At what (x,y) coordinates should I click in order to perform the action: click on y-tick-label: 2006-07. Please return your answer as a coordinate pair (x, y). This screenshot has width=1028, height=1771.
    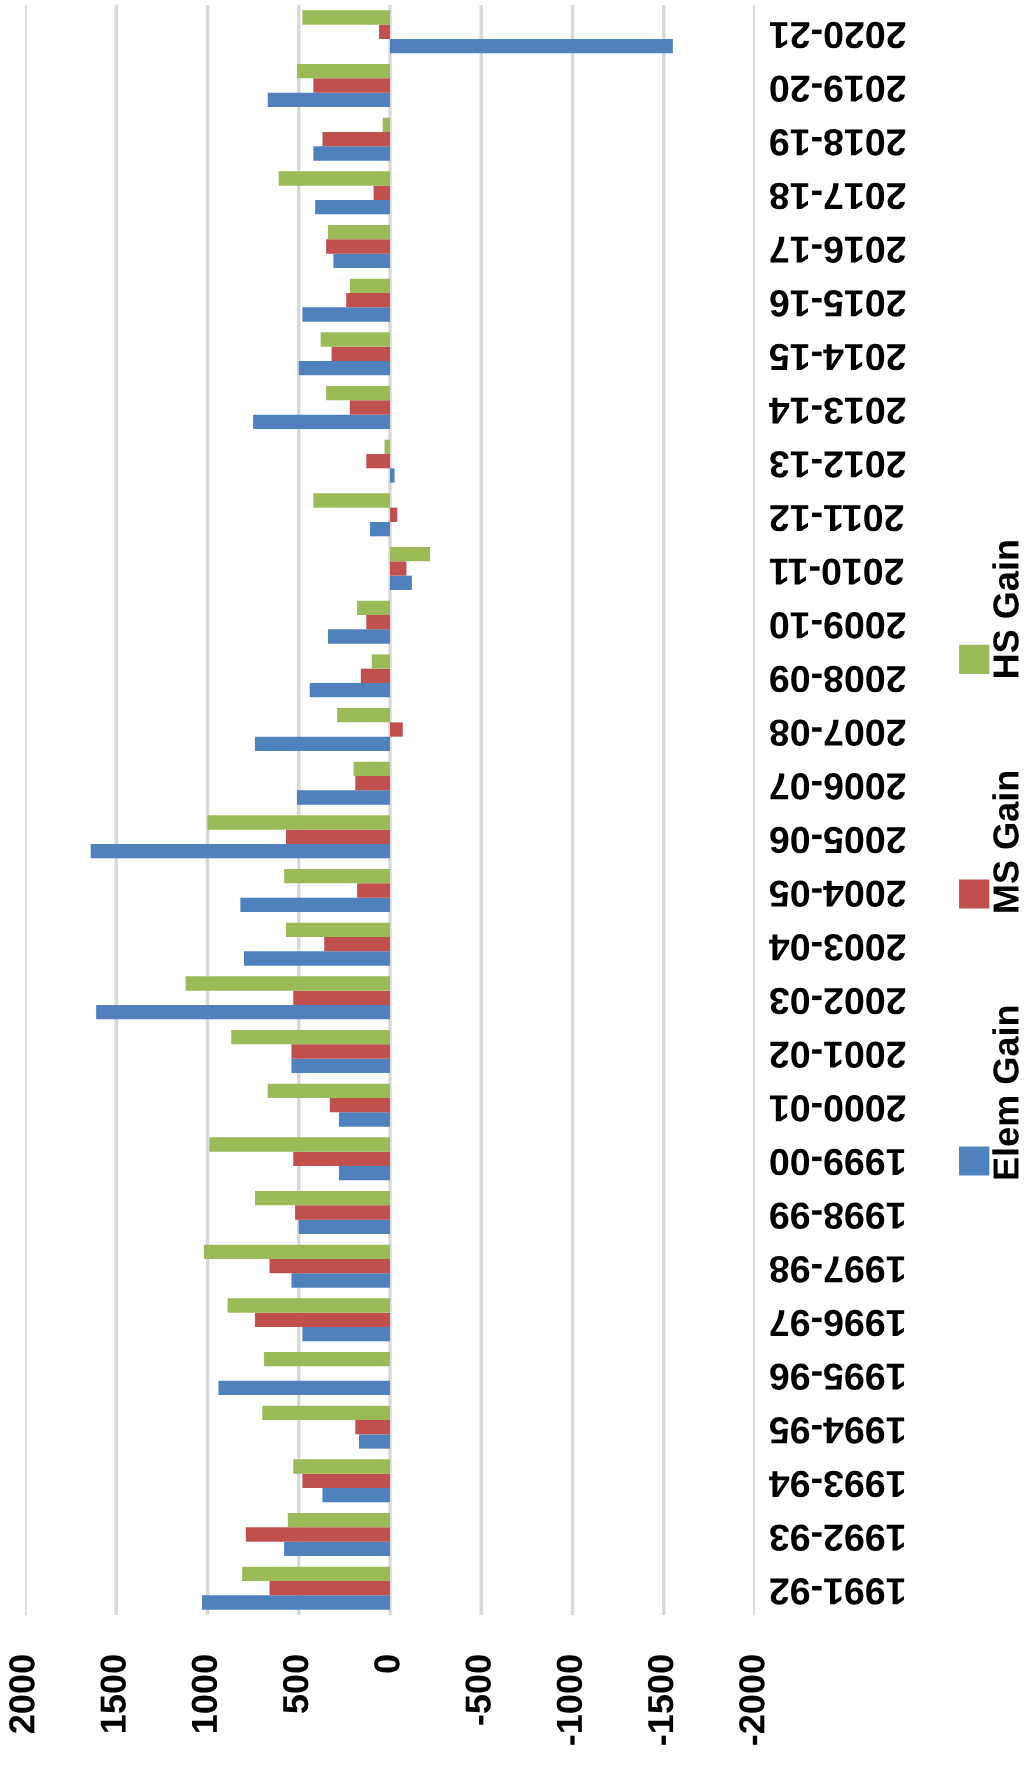
    Looking at the image, I should click on (838, 786).